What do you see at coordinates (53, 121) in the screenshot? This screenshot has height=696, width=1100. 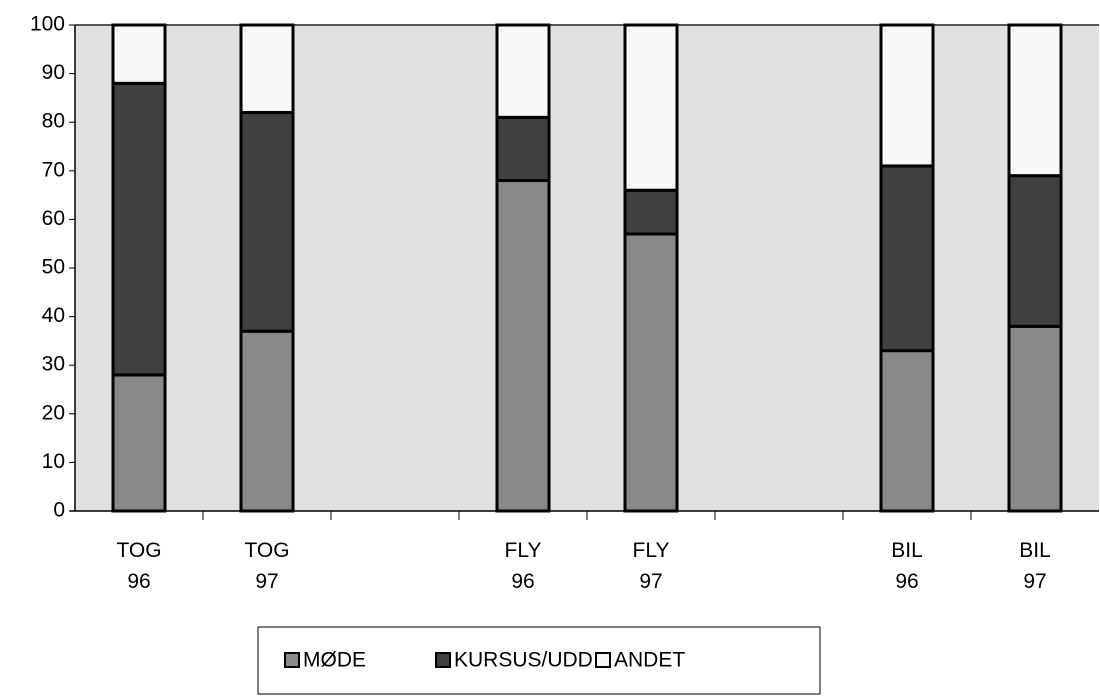 I see `y-tick-label: 80` at bounding box center [53, 121].